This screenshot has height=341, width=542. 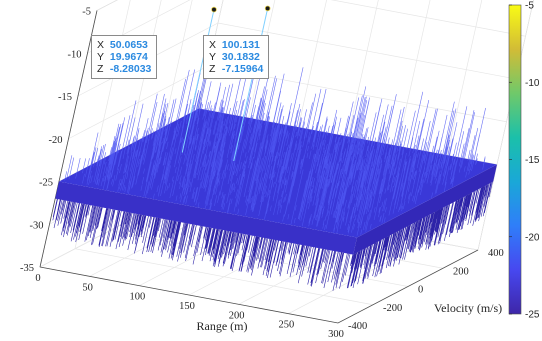 I want to click on y-tick-label: -400, so click(x=357, y=326).